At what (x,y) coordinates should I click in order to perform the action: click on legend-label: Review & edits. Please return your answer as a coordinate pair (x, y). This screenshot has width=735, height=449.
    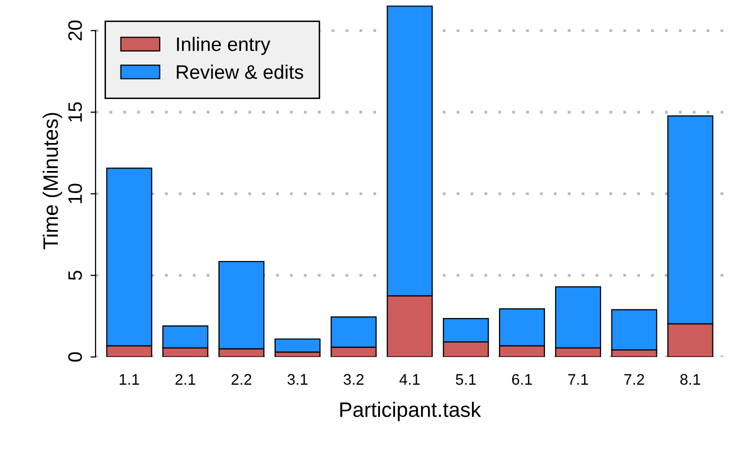
    Looking at the image, I should click on (240, 71).